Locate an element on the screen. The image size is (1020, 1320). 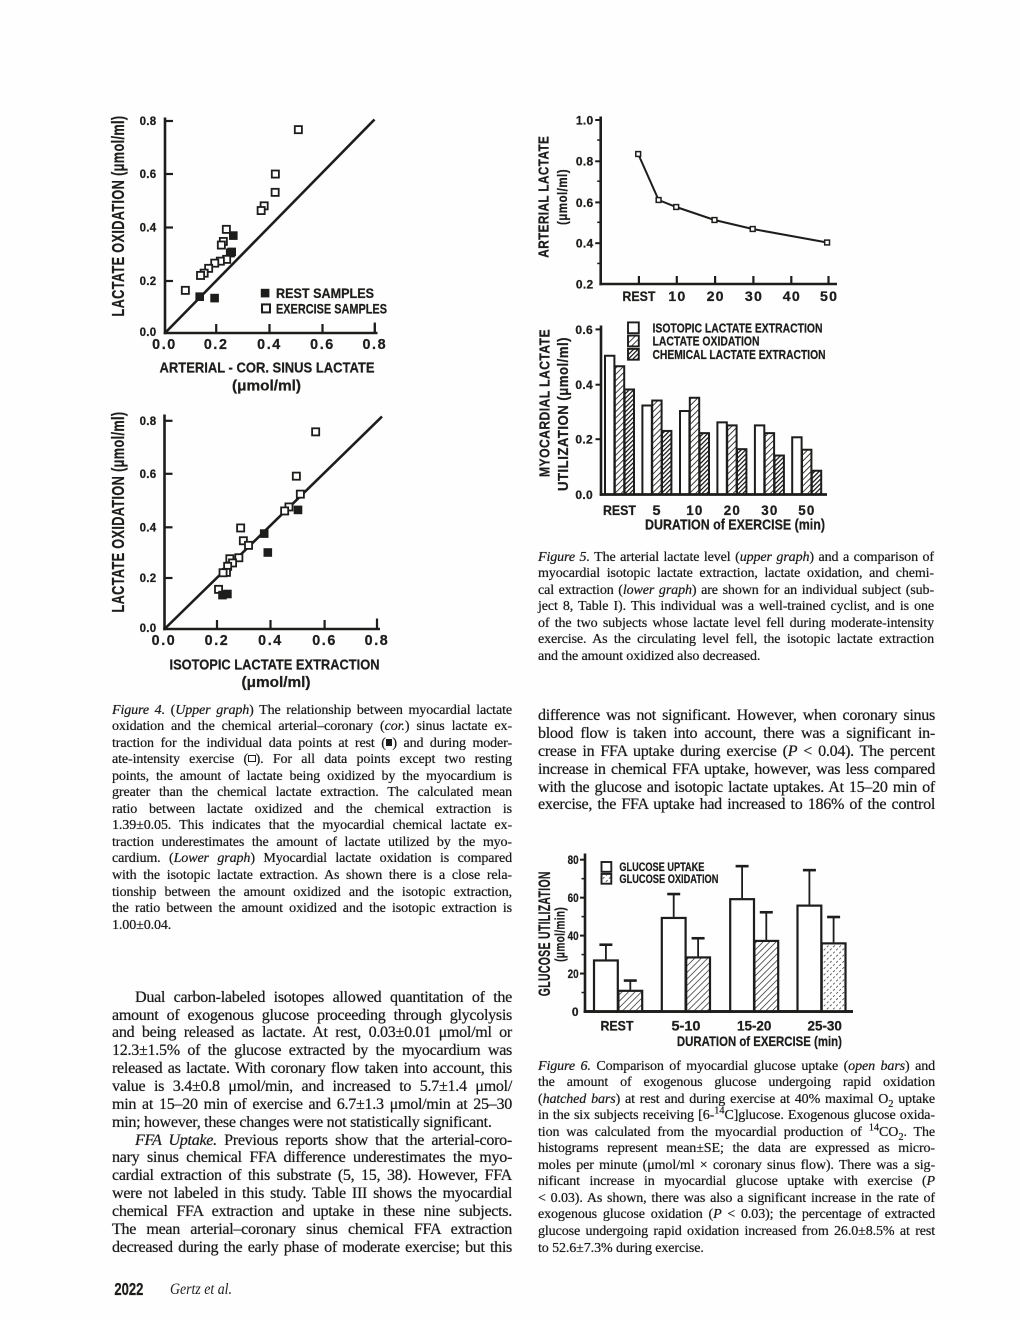
svg-text: MYOCARDIAL LACTATE is located at coordinates (545, 403).